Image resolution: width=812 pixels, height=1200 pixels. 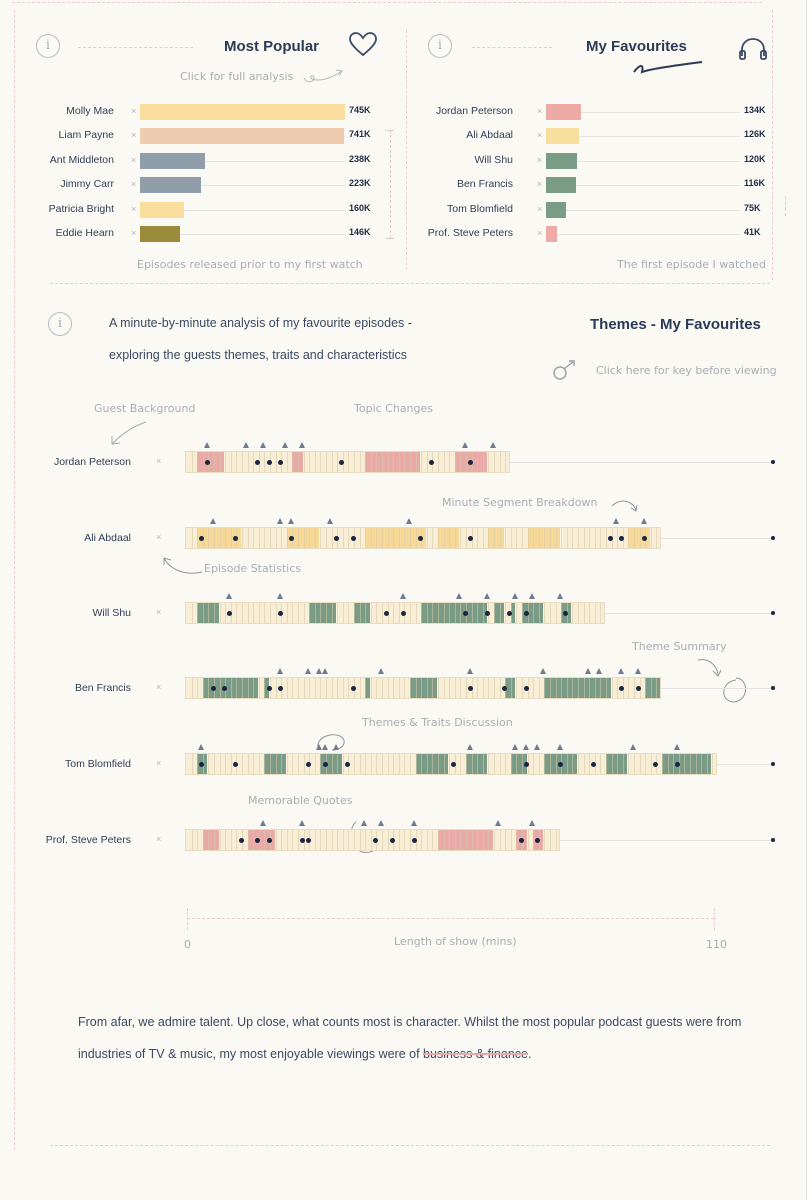 I want to click on key-icon, so click(x=565, y=370).